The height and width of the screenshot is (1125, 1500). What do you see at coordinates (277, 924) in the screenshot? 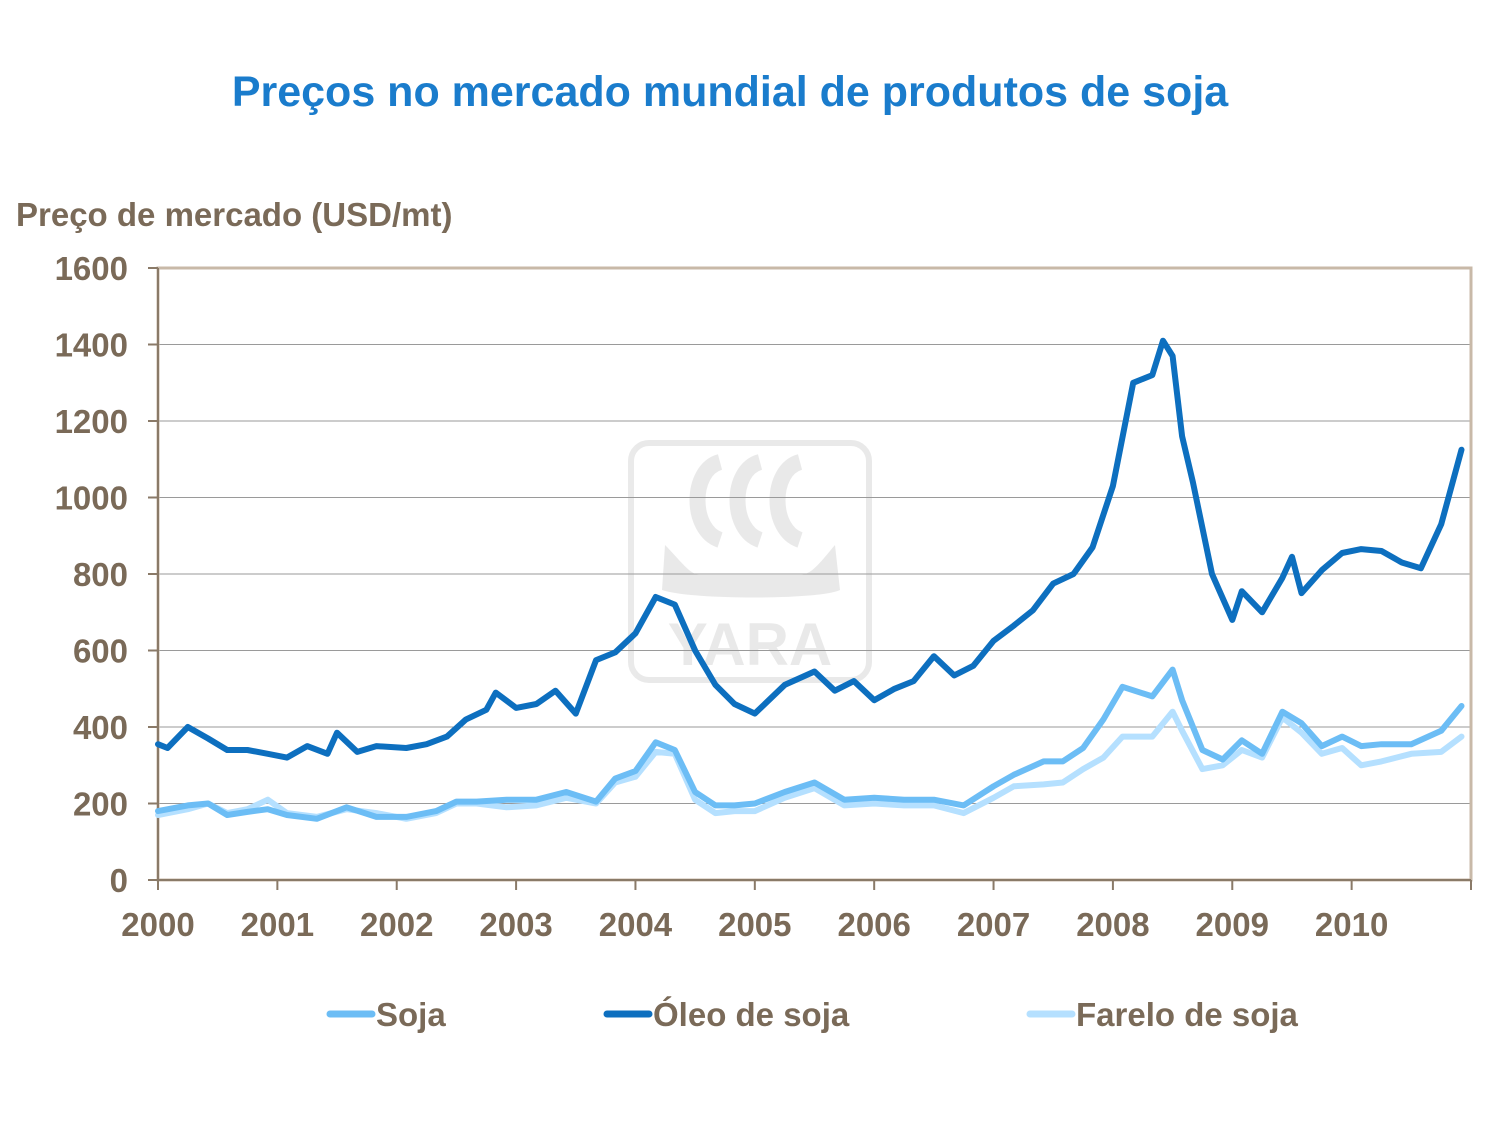
I see `x-tick-label: 2001` at bounding box center [277, 924].